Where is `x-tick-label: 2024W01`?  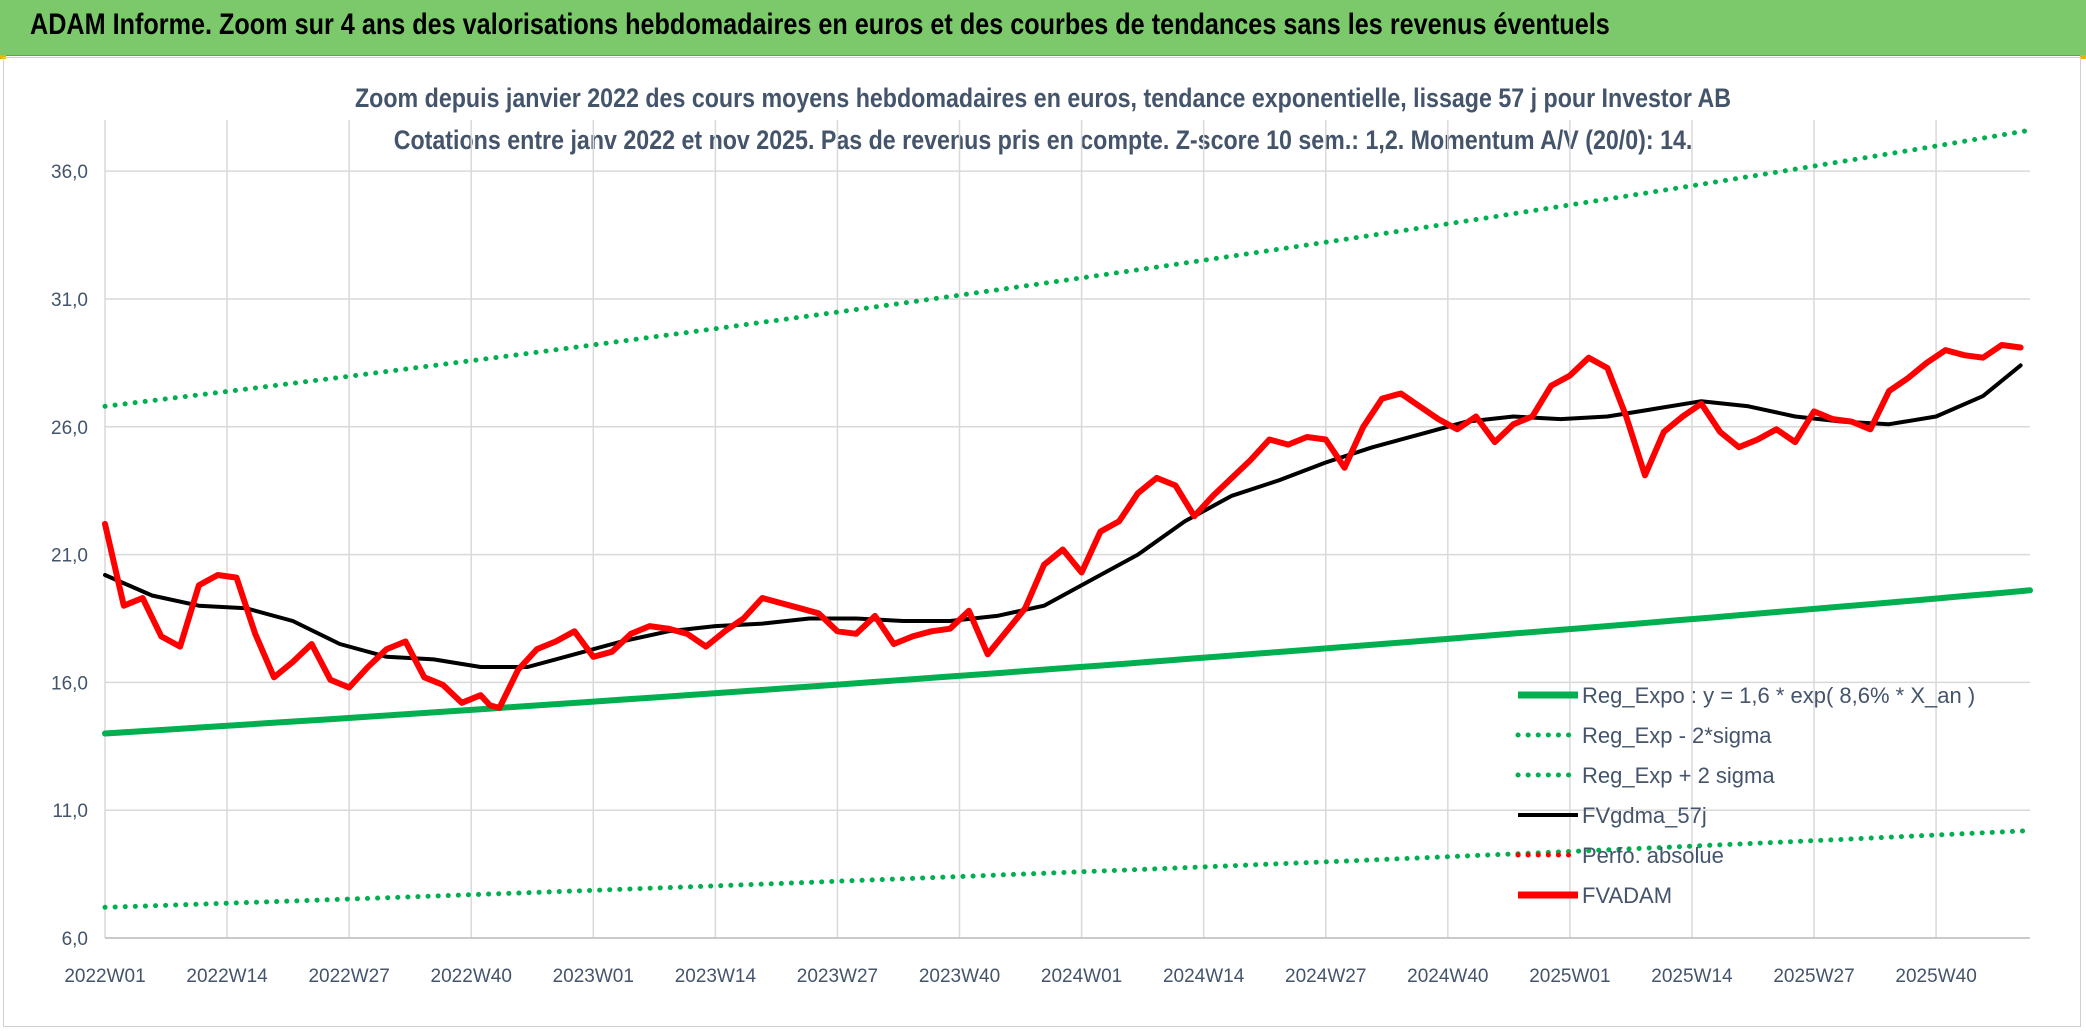
x-tick-label: 2024W01 is located at coordinates (1081, 976).